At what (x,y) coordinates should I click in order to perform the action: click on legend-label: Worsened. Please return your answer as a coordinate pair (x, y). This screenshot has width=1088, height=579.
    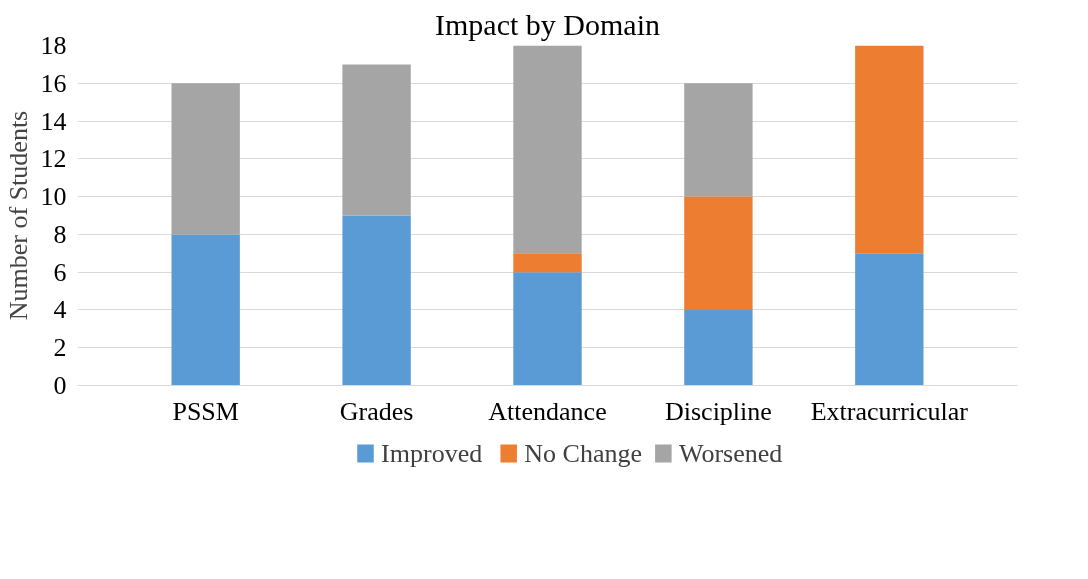
    Looking at the image, I should click on (730, 453).